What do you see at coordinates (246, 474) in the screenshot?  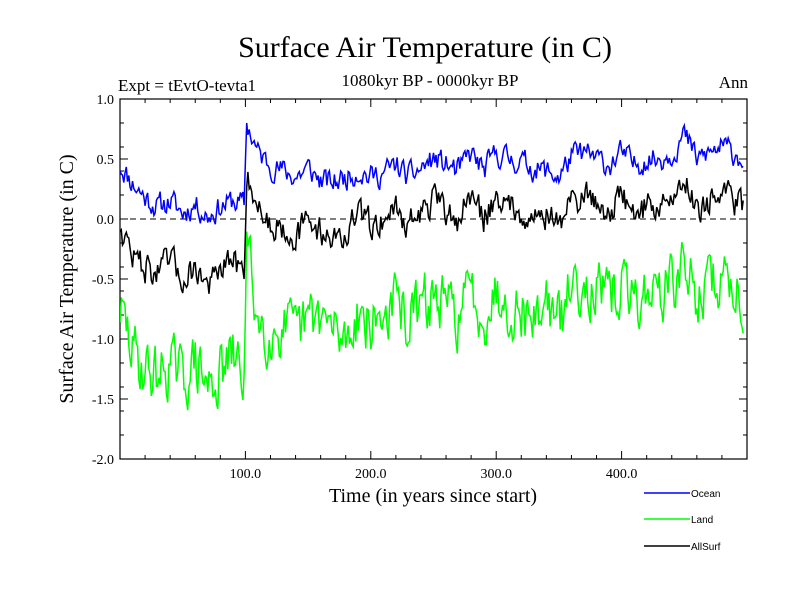 I see `x-tick-label: 100.0` at bounding box center [246, 474].